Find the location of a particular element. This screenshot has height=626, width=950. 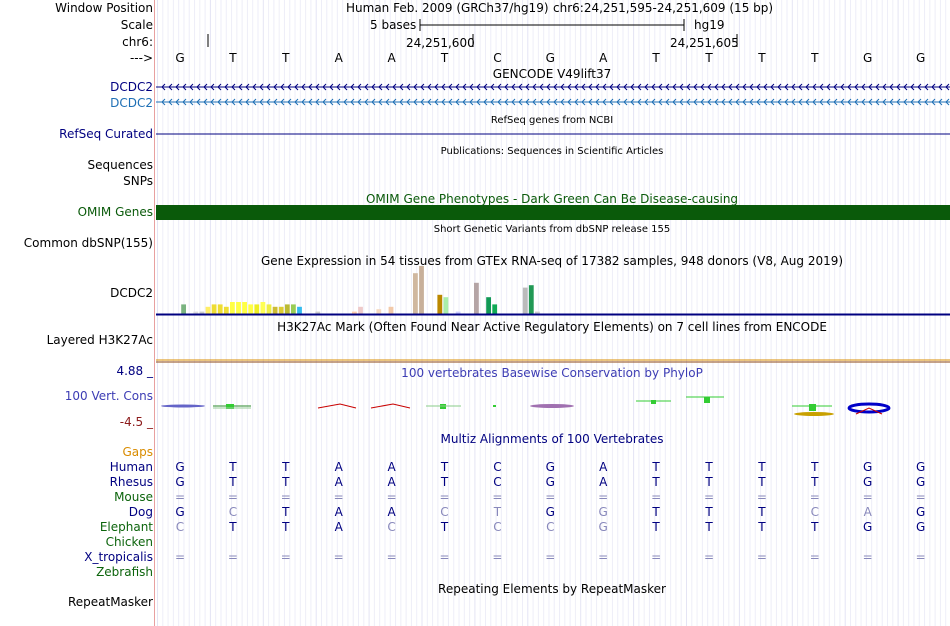

conservation-wiggle is located at coordinates (553, 406).